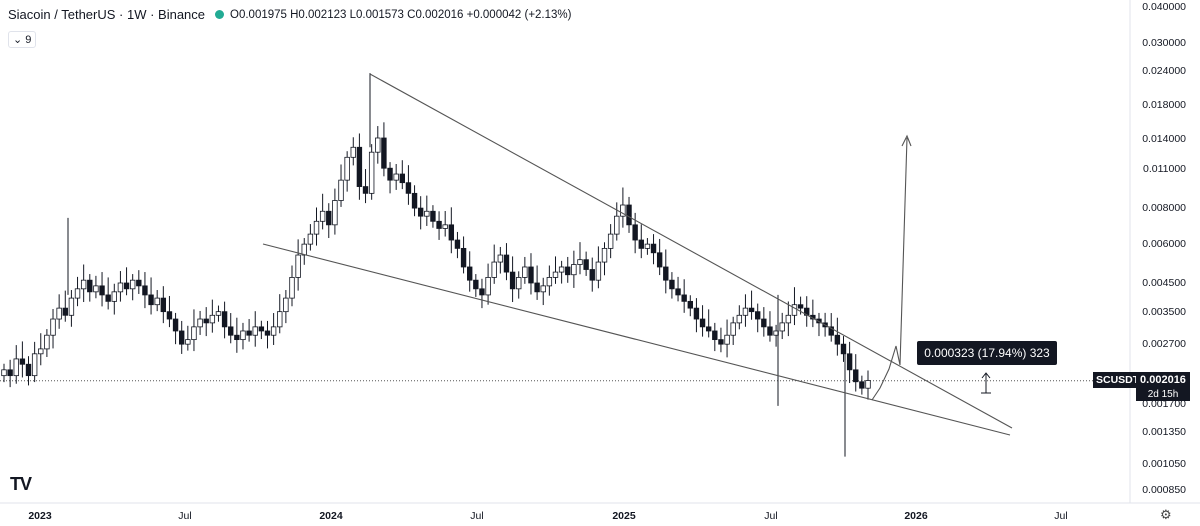  Describe the element at coordinates (600, 512) in the screenshot. I see `time-axis: 2023 Jul 2024 Jul 2025 Jul 2026 Jul` at that location.